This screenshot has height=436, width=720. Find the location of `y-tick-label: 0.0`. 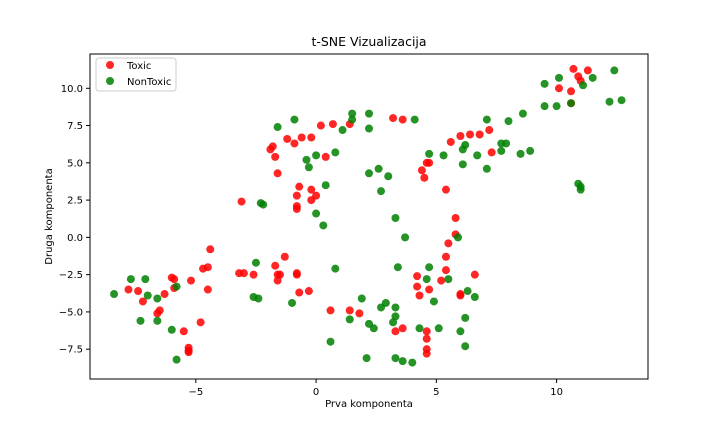

y-tick-label: 0.0 is located at coordinates (75, 238).